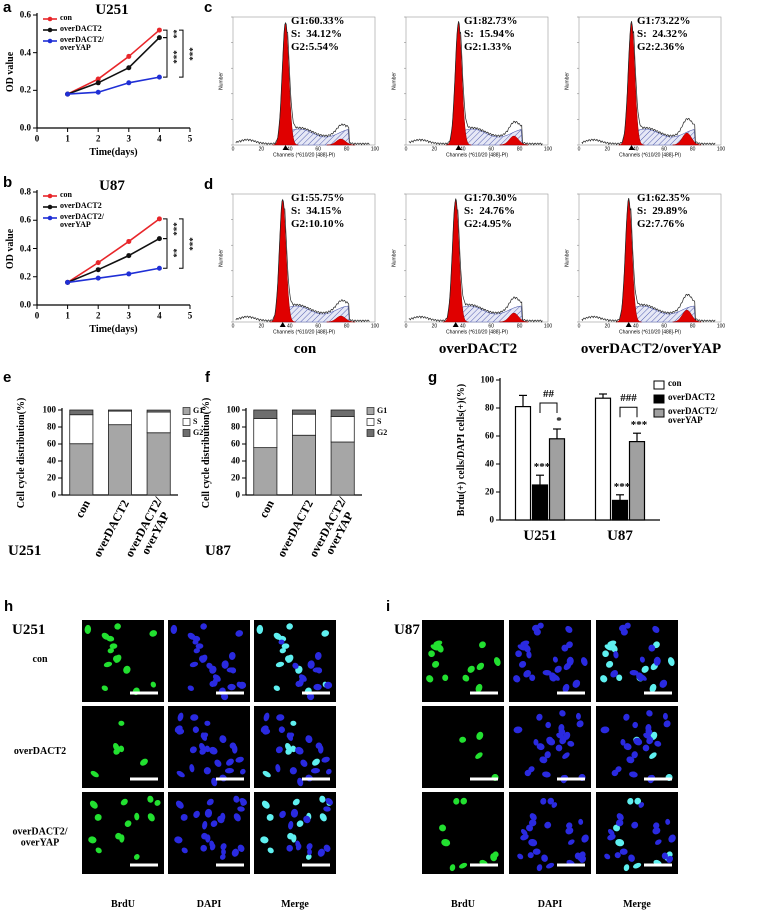 The height and width of the screenshot is (914, 758). What do you see at coordinates (113, 251) in the screenshot?
I see `line-series` at bounding box center [113, 251].